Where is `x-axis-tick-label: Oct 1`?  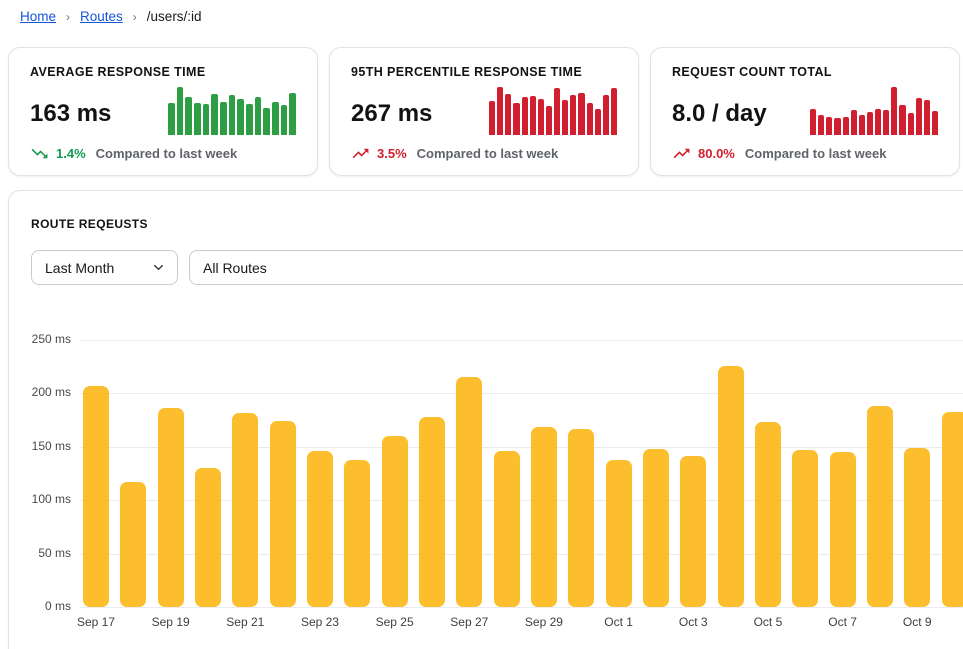 x-axis-tick-label: Oct 1 is located at coordinates (618, 622).